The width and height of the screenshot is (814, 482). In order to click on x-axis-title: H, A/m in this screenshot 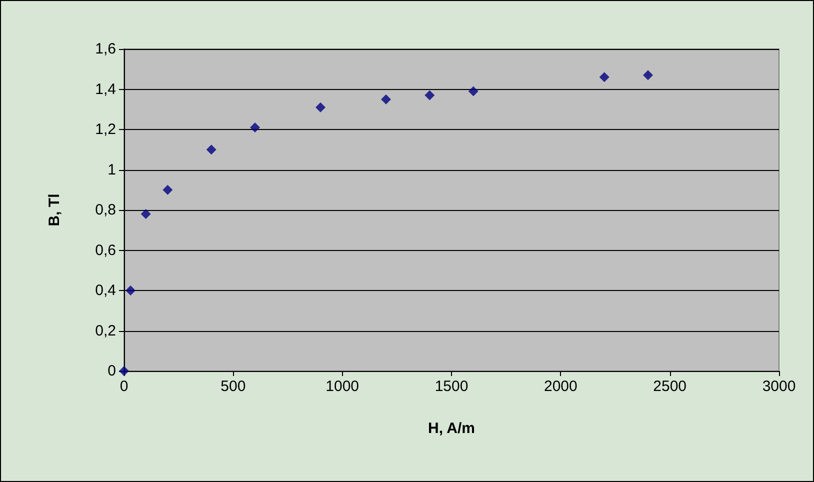, I will do `click(451, 428)`.